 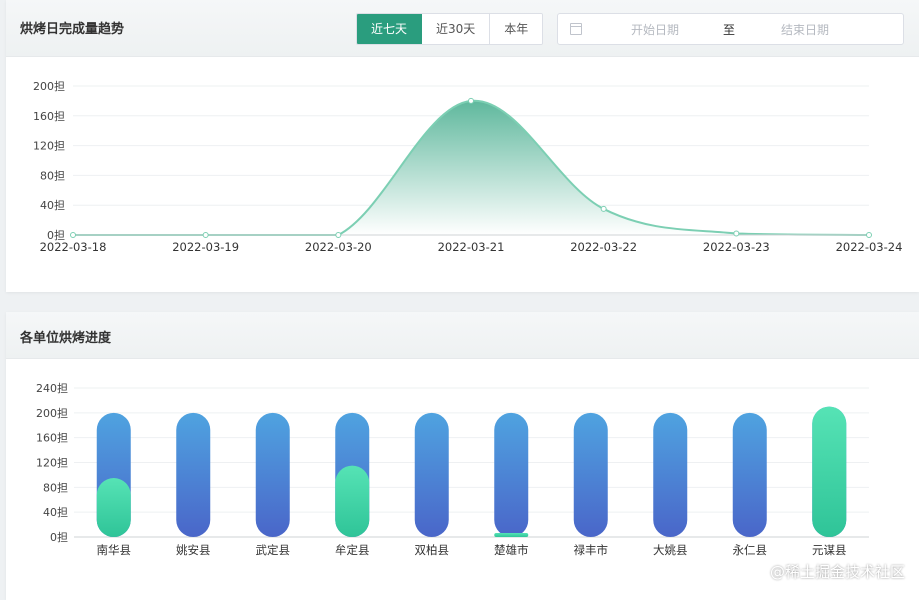 I want to click on bar-x-tick-label: 永仁县, so click(x=750, y=550).